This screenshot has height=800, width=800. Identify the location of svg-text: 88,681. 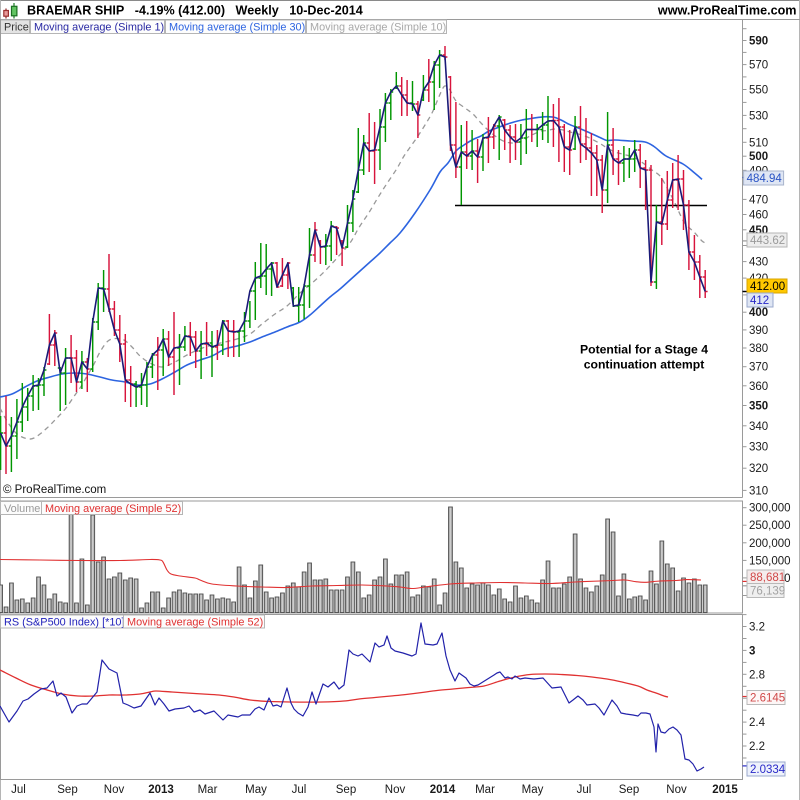
(767, 578).